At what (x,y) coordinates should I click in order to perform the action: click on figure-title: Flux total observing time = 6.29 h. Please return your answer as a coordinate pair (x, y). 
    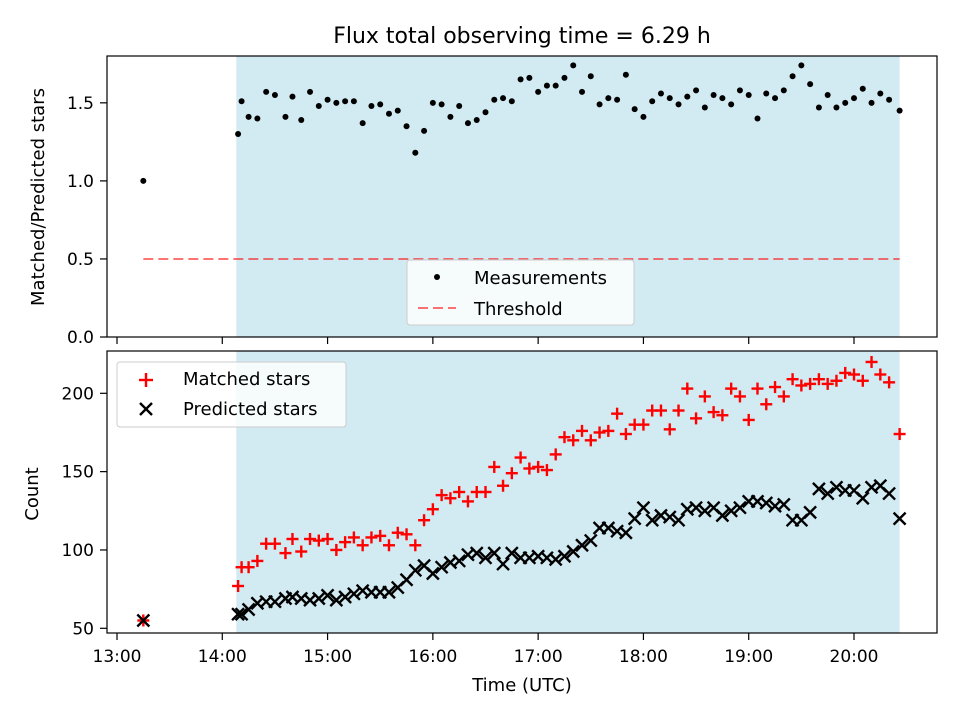
    Looking at the image, I should click on (522, 36).